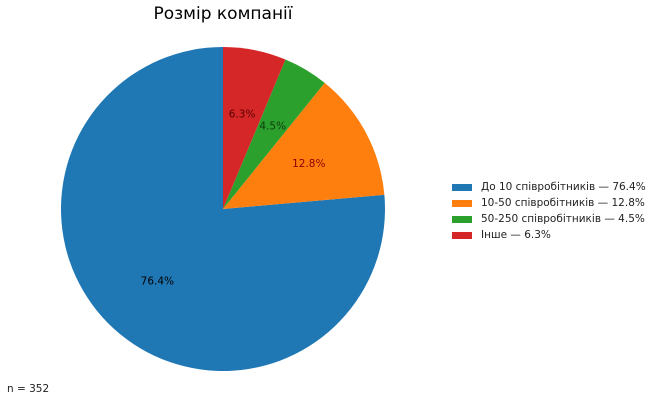 The image size is (650, 403). Describe the element at coordinates (242, 115) in the screenshot. I see `pie-pct-label-3: 6.3%` at that location.